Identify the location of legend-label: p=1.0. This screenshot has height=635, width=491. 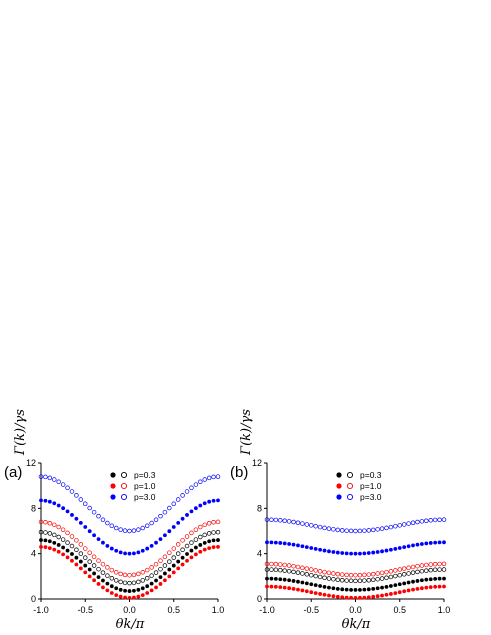
(145, 486).